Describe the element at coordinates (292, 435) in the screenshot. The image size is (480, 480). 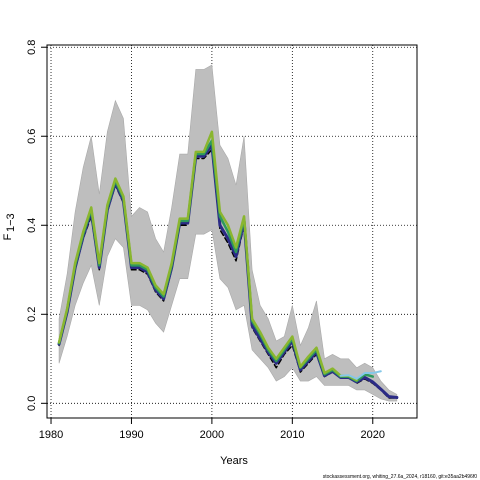
I see `x-tick-label: 2010` at that location.